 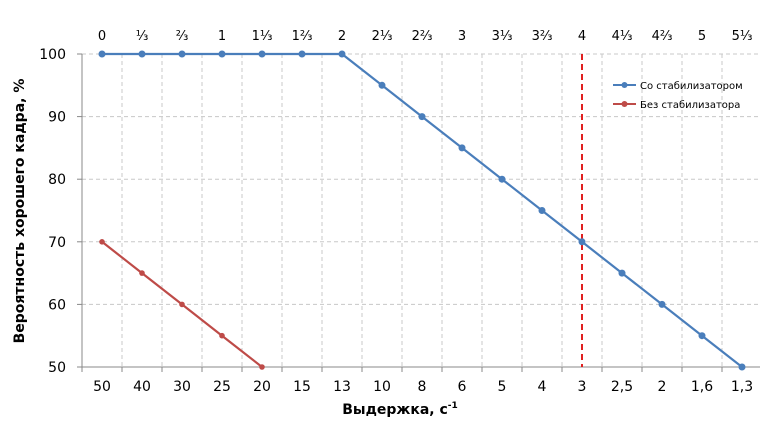 What do you see at coordinates (342, 387) in the screenshot?
I see `x-tick-label: 13` at bounding box center [342, 387].